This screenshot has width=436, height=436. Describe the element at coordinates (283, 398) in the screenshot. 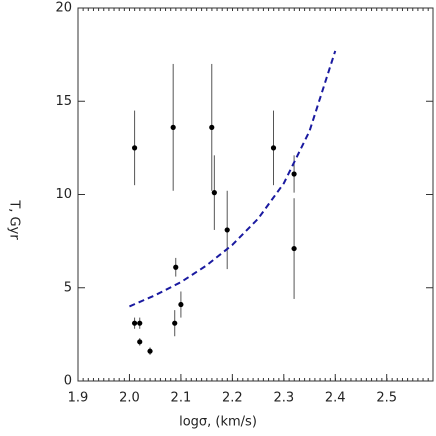

I see `x-tick-label: 2.3` at that location.